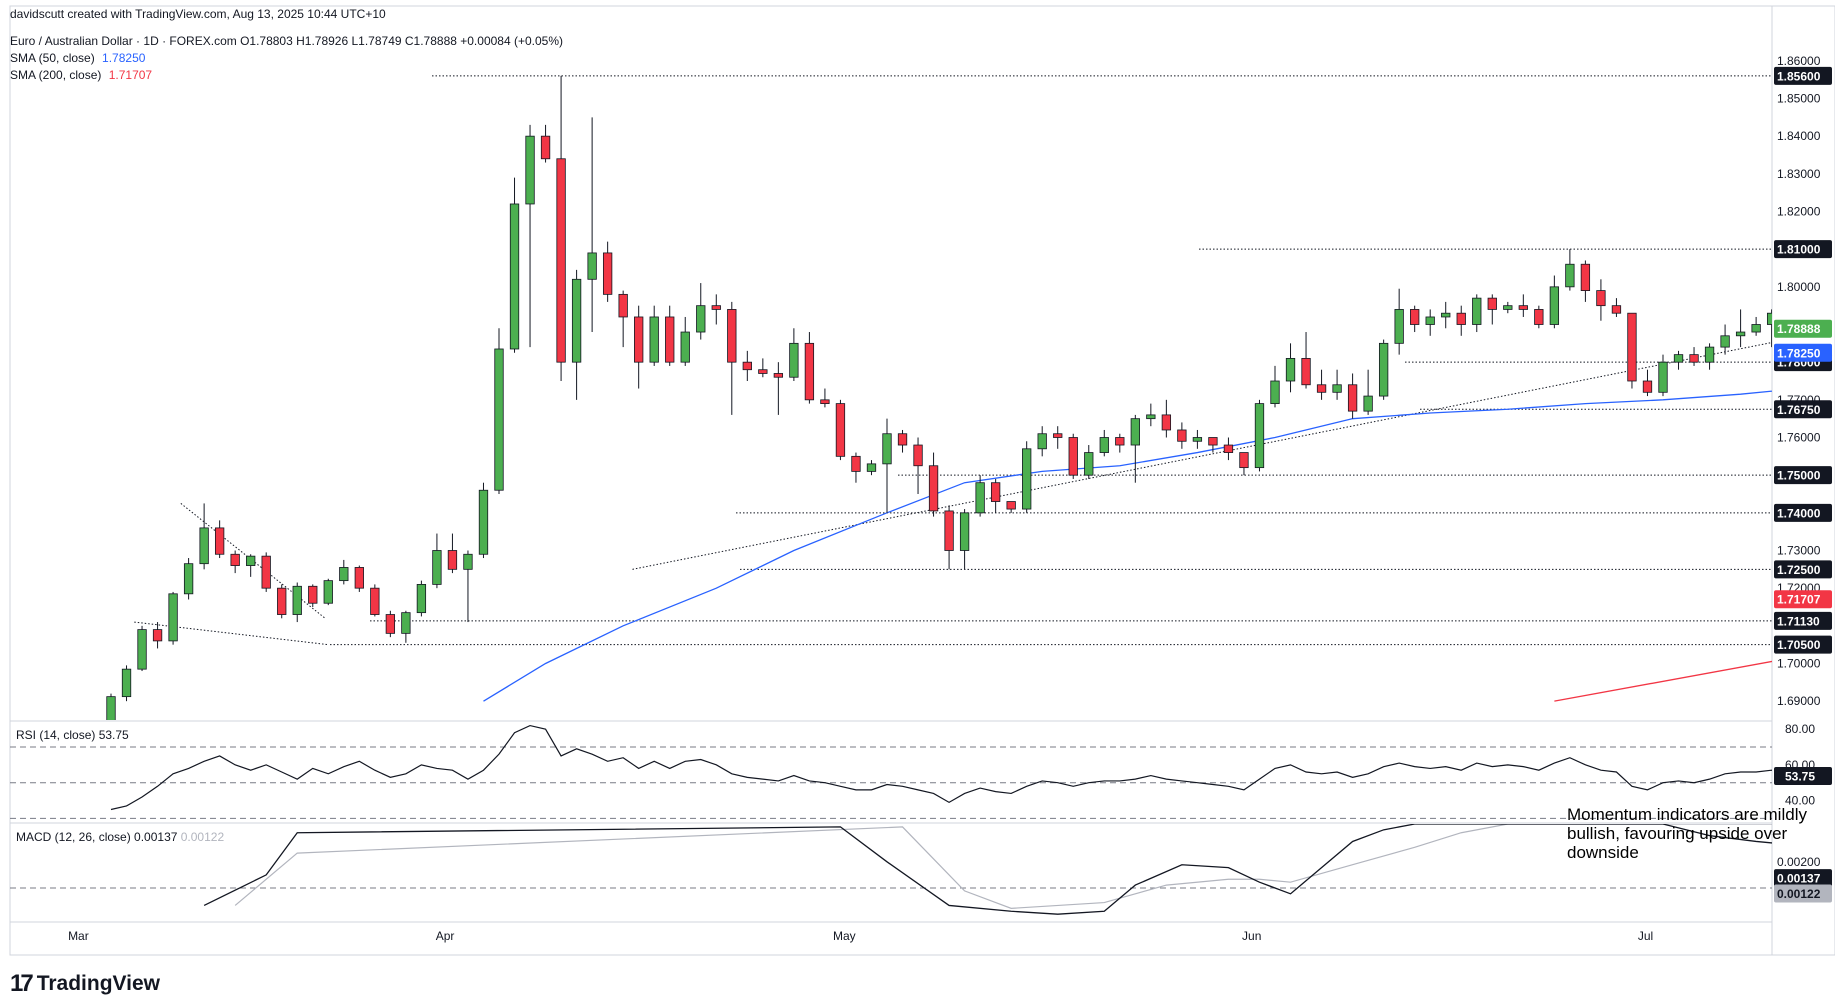 This screenshot has height=1006, width=1835. What do you see at coordinates (22, 983) in the screenshot?
I see `tradingview-logo-icon: 17` at bounding box center [22, 983].